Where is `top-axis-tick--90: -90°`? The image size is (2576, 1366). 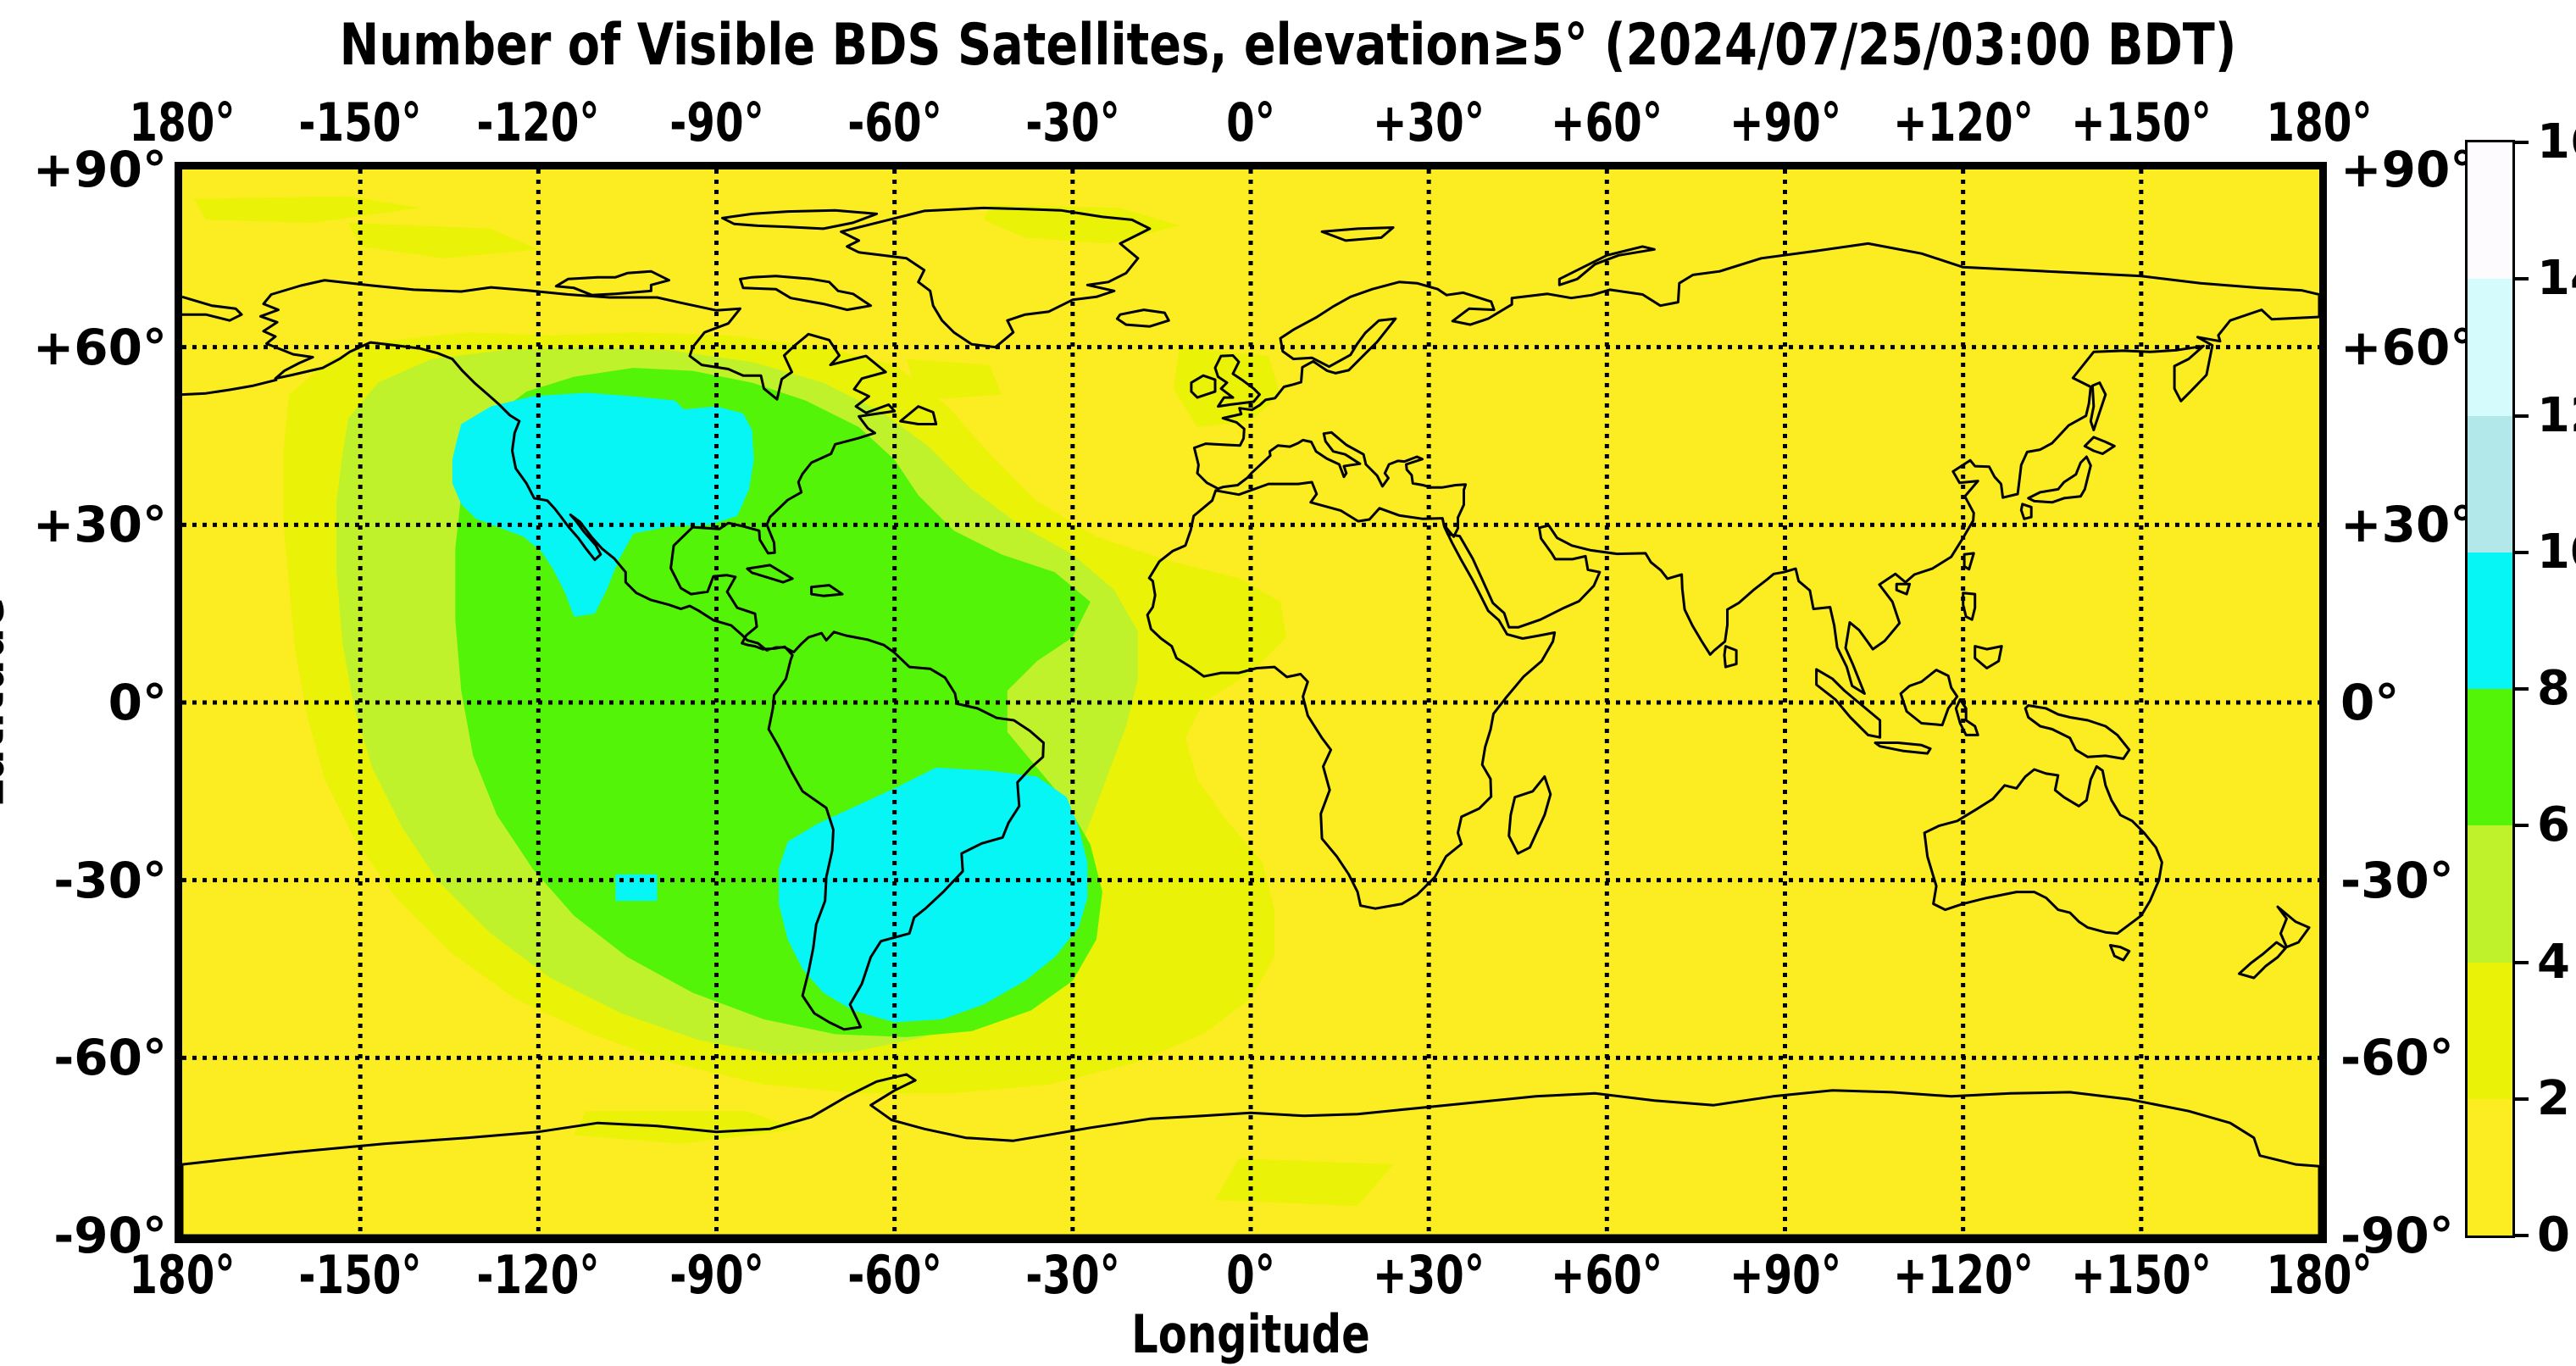
top-axis-tick--90: -90° is located at coordinates (716, 122).